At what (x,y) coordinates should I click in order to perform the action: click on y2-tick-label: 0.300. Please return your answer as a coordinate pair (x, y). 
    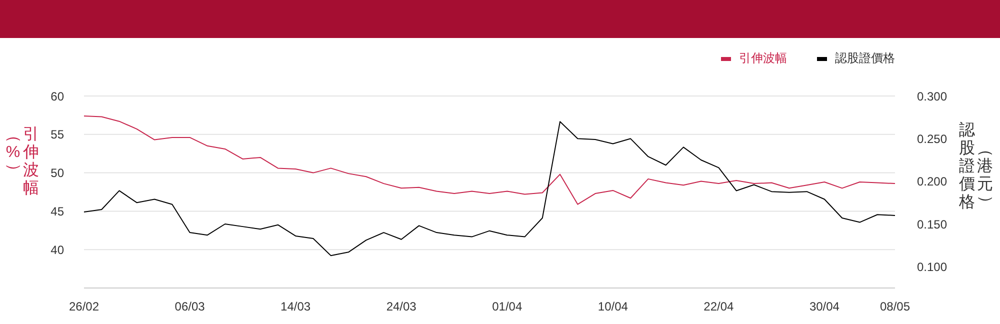
    Looking at the image, I should click on (932, 96).